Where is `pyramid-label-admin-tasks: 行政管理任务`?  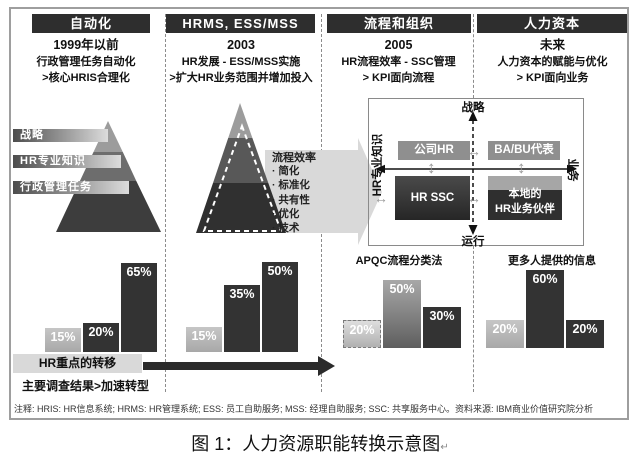
pyramid-label-admin-tasks: 行政管理任务 is located at coordinates (71, 187).